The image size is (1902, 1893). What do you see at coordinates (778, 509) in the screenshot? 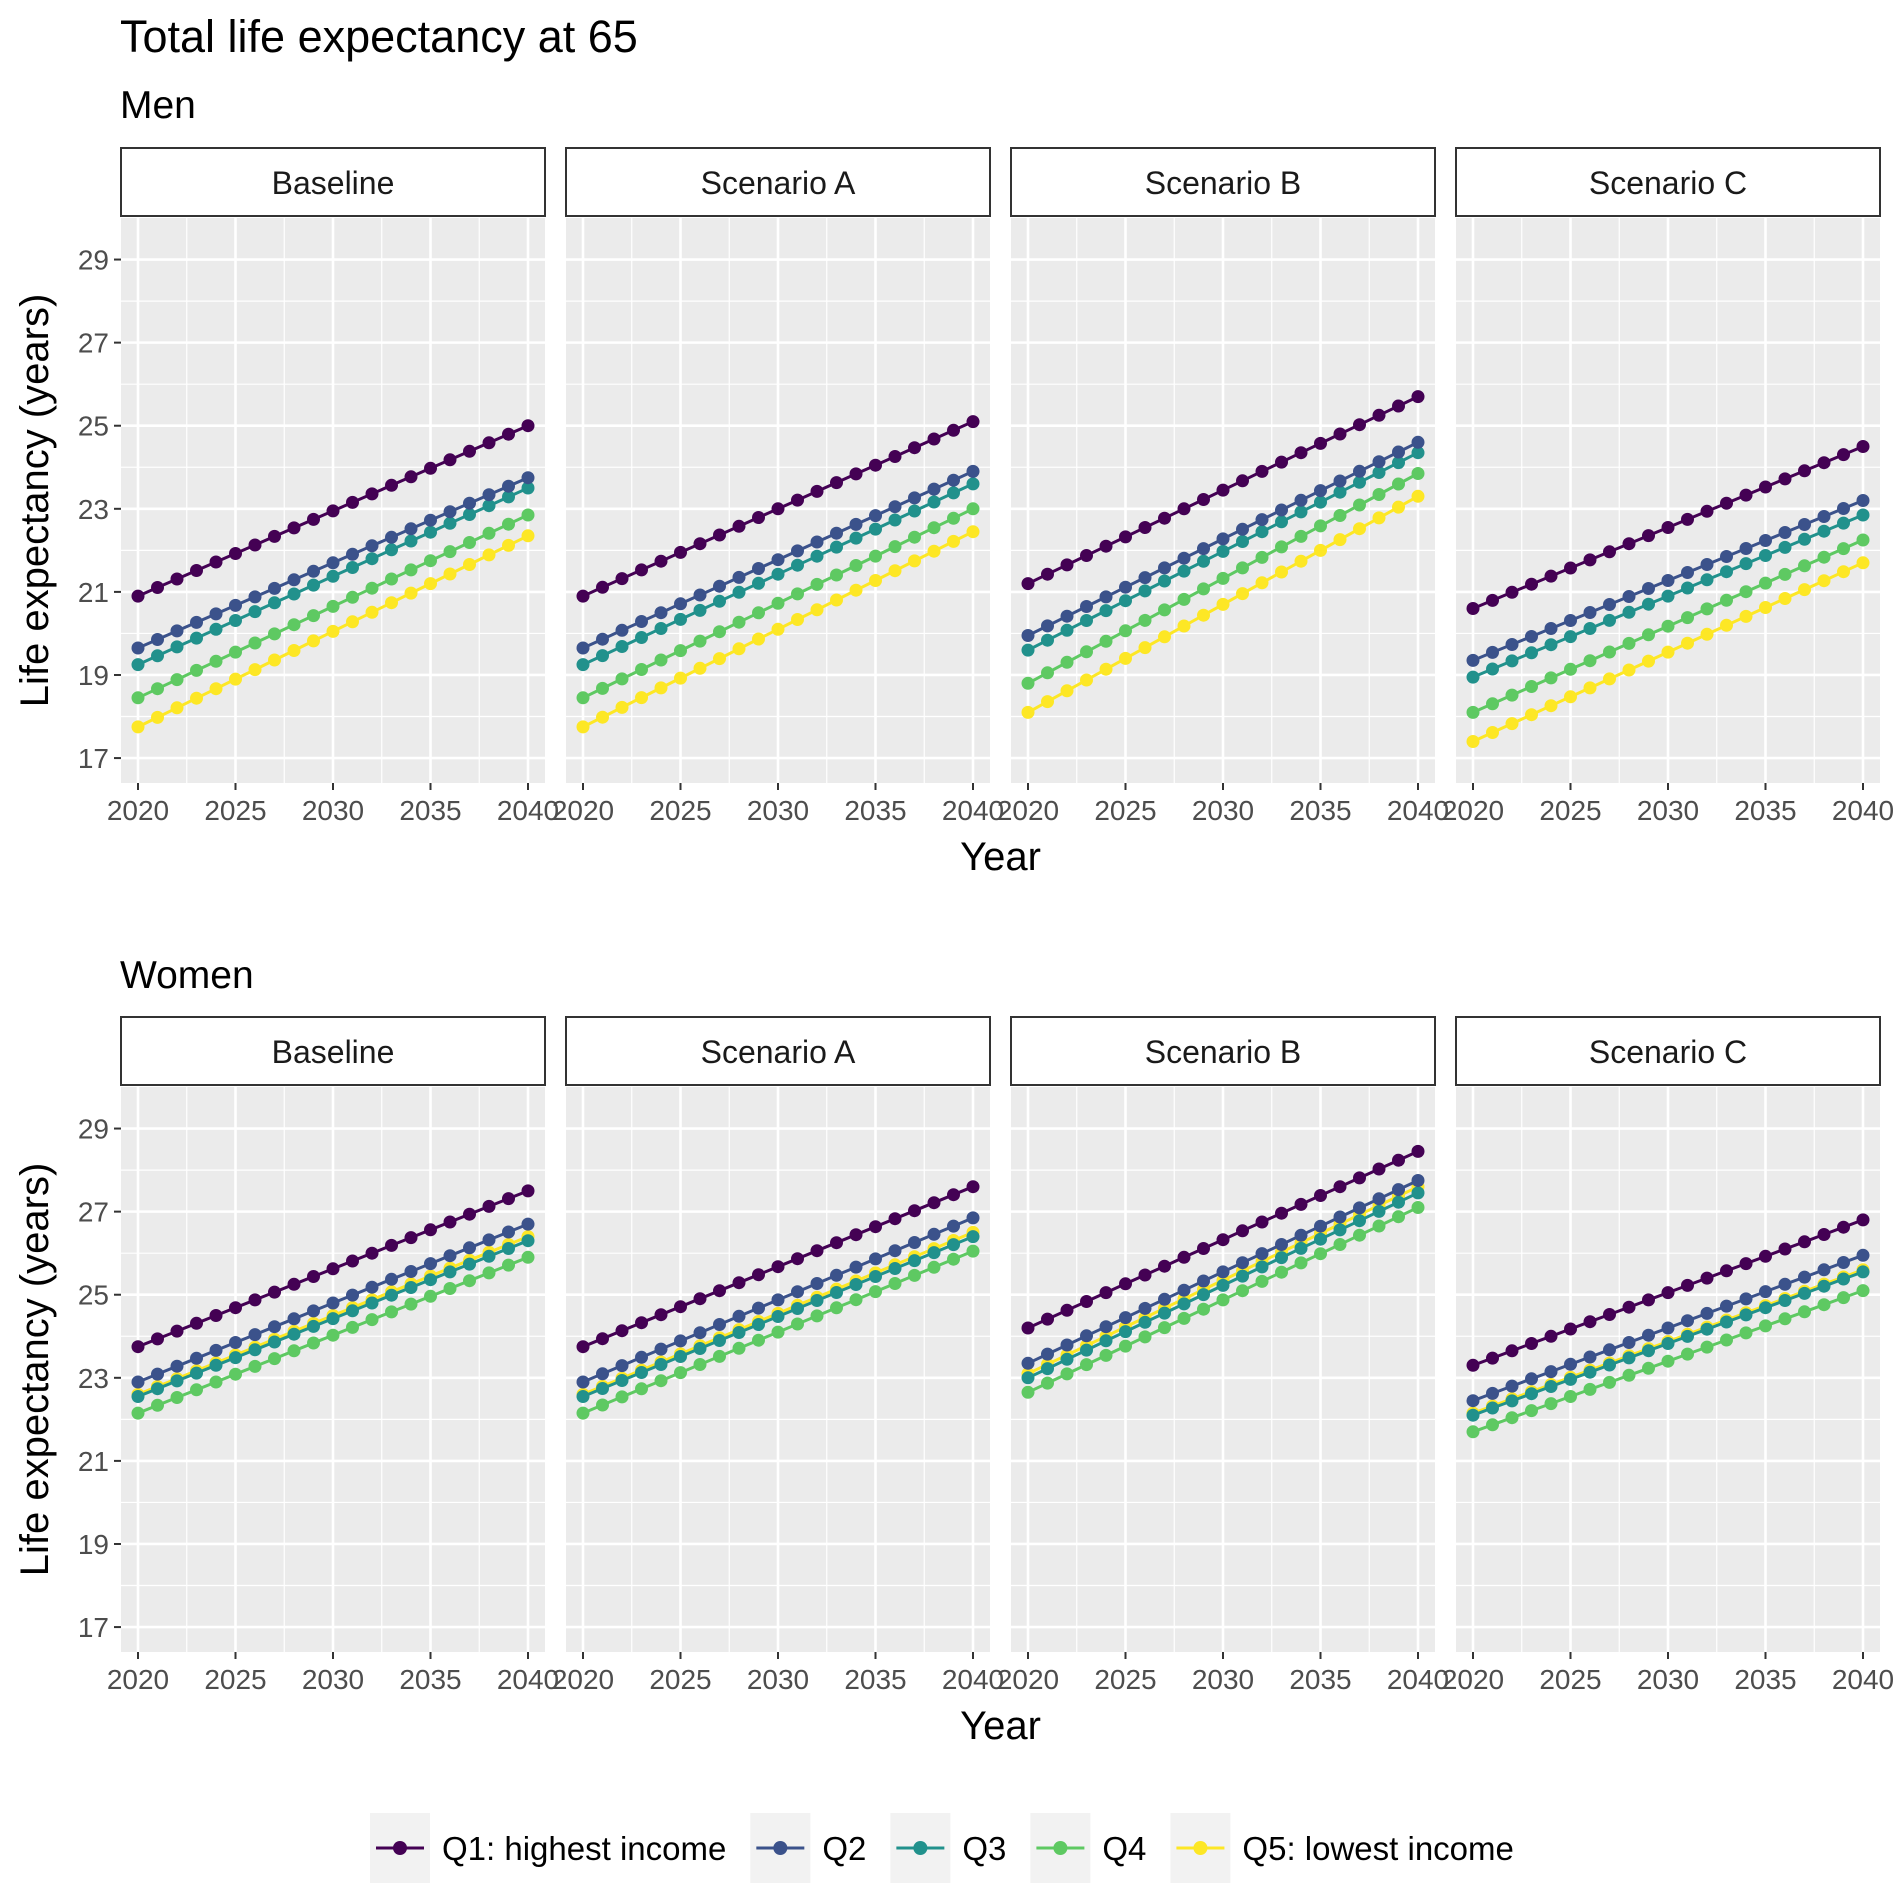
I see `series-q1` at bounding box center [778, 509].